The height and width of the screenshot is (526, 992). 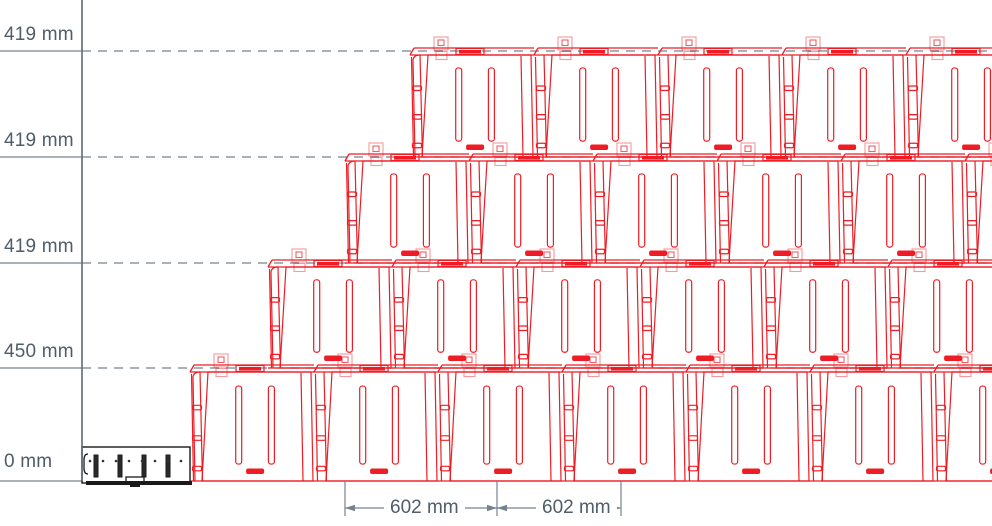 What do you see at coordinates (424, 507) in the screenshot?
I see `dimension-label-span-1: 602 mm` at bounding box center [424, 507].